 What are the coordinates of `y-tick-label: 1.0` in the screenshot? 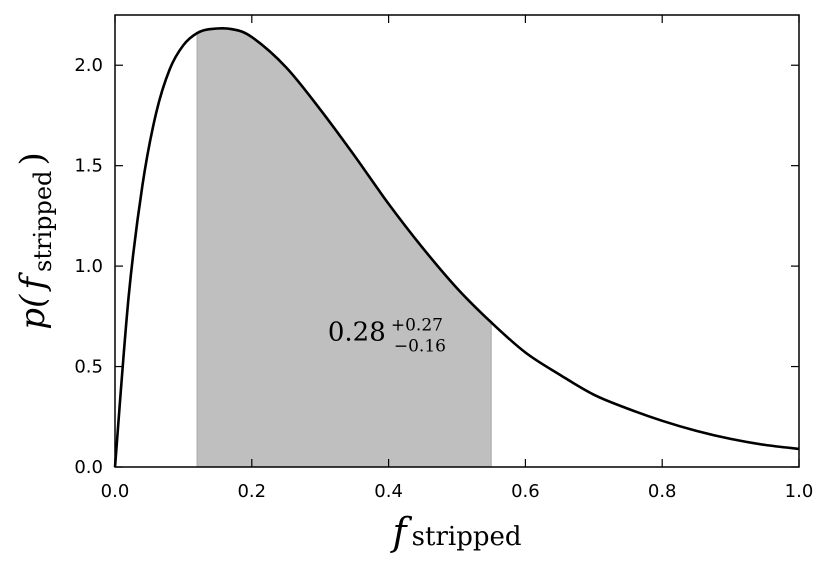 It's located at (88, 266).